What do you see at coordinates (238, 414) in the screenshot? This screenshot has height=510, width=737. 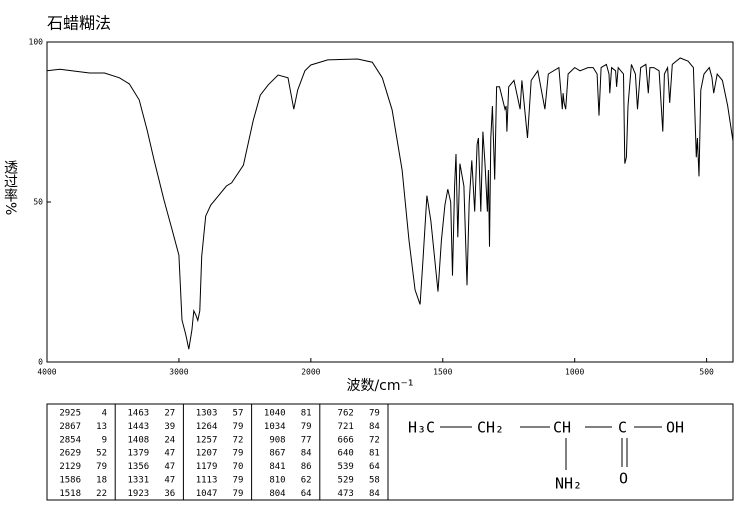 I see `transmittance: 57` at bounding box center [238, 414].